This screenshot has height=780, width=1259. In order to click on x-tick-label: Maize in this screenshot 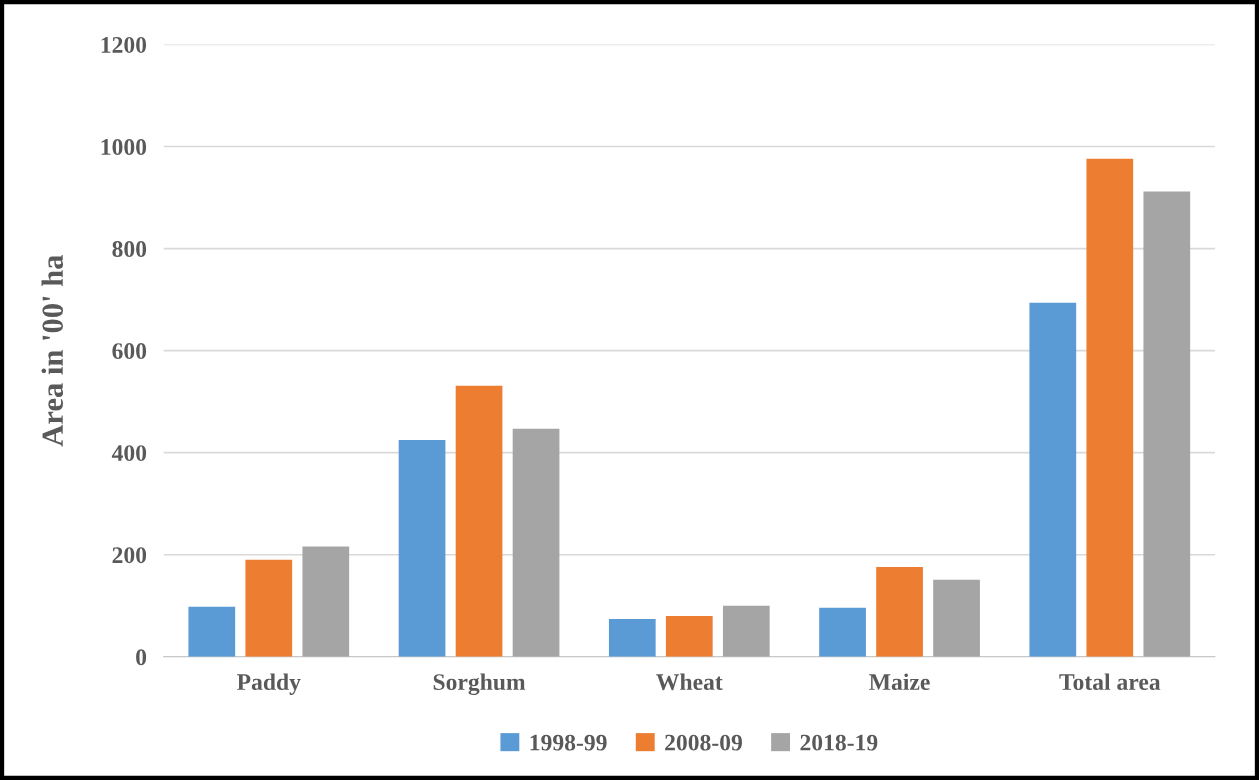, I will do `click(899, 682)`.